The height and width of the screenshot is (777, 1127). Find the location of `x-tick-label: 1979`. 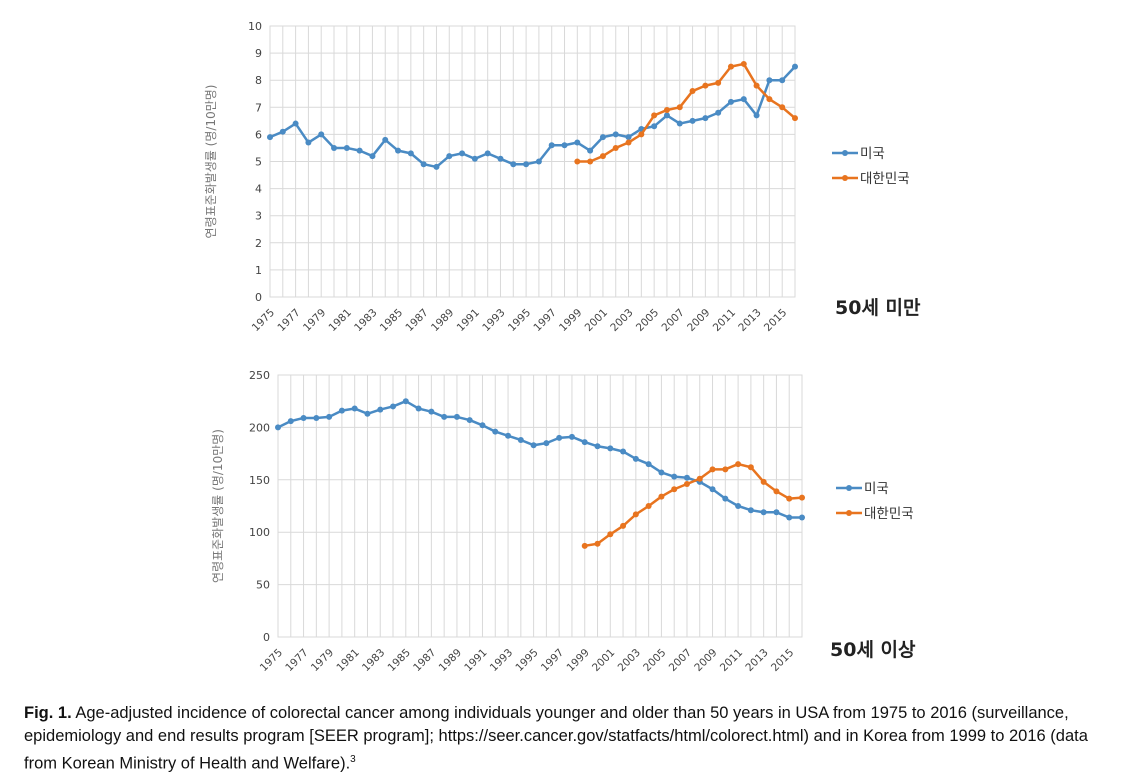

x-tick-label: 1979 is located at coordinates (322, 660).